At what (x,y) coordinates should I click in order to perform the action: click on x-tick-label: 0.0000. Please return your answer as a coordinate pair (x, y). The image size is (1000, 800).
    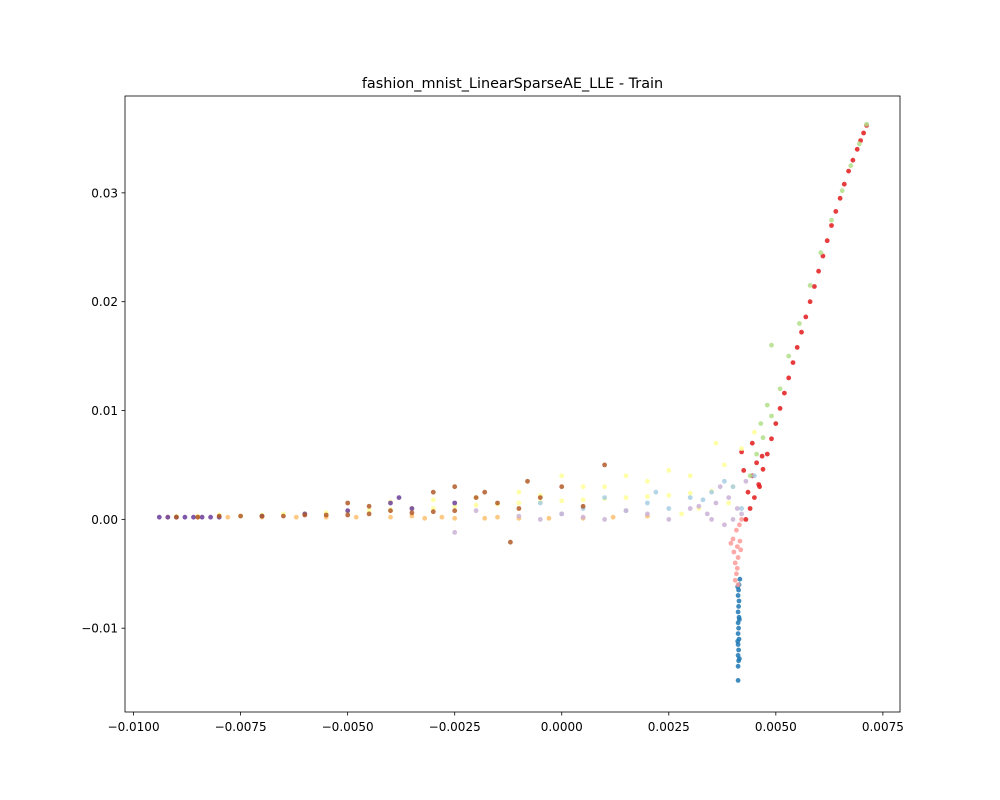
    Looking at the image, I should click on (562, 727).